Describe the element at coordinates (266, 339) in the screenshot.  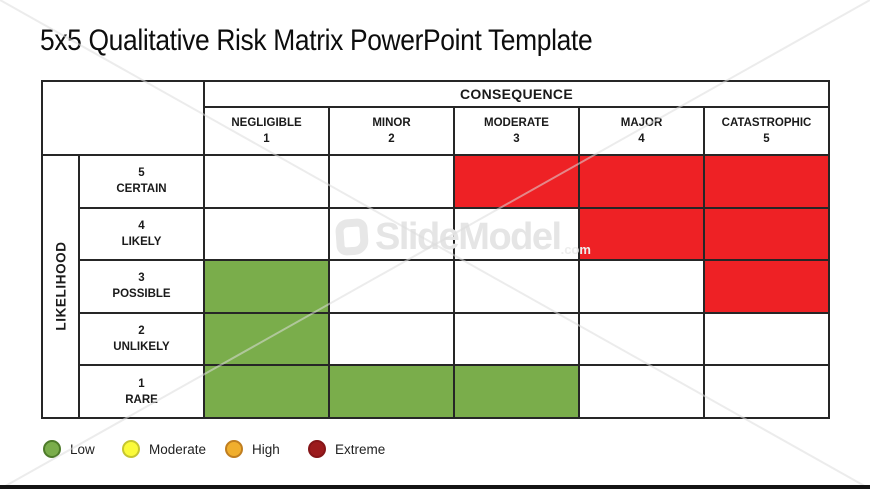
I see `matrix-cell-r2-c1` at that location.